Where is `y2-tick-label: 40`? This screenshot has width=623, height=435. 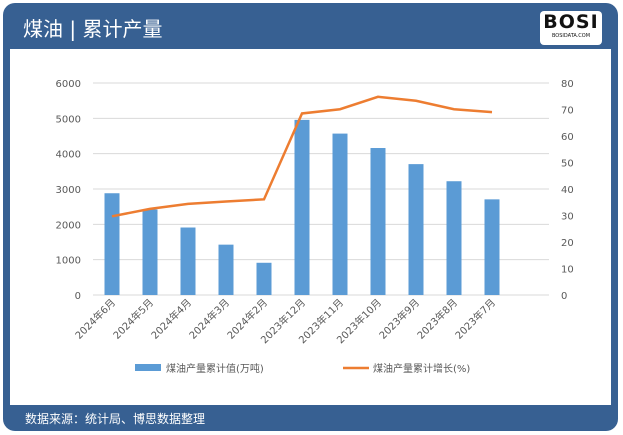 y2-tick-label: 40 is located at coordinates (567, 190).